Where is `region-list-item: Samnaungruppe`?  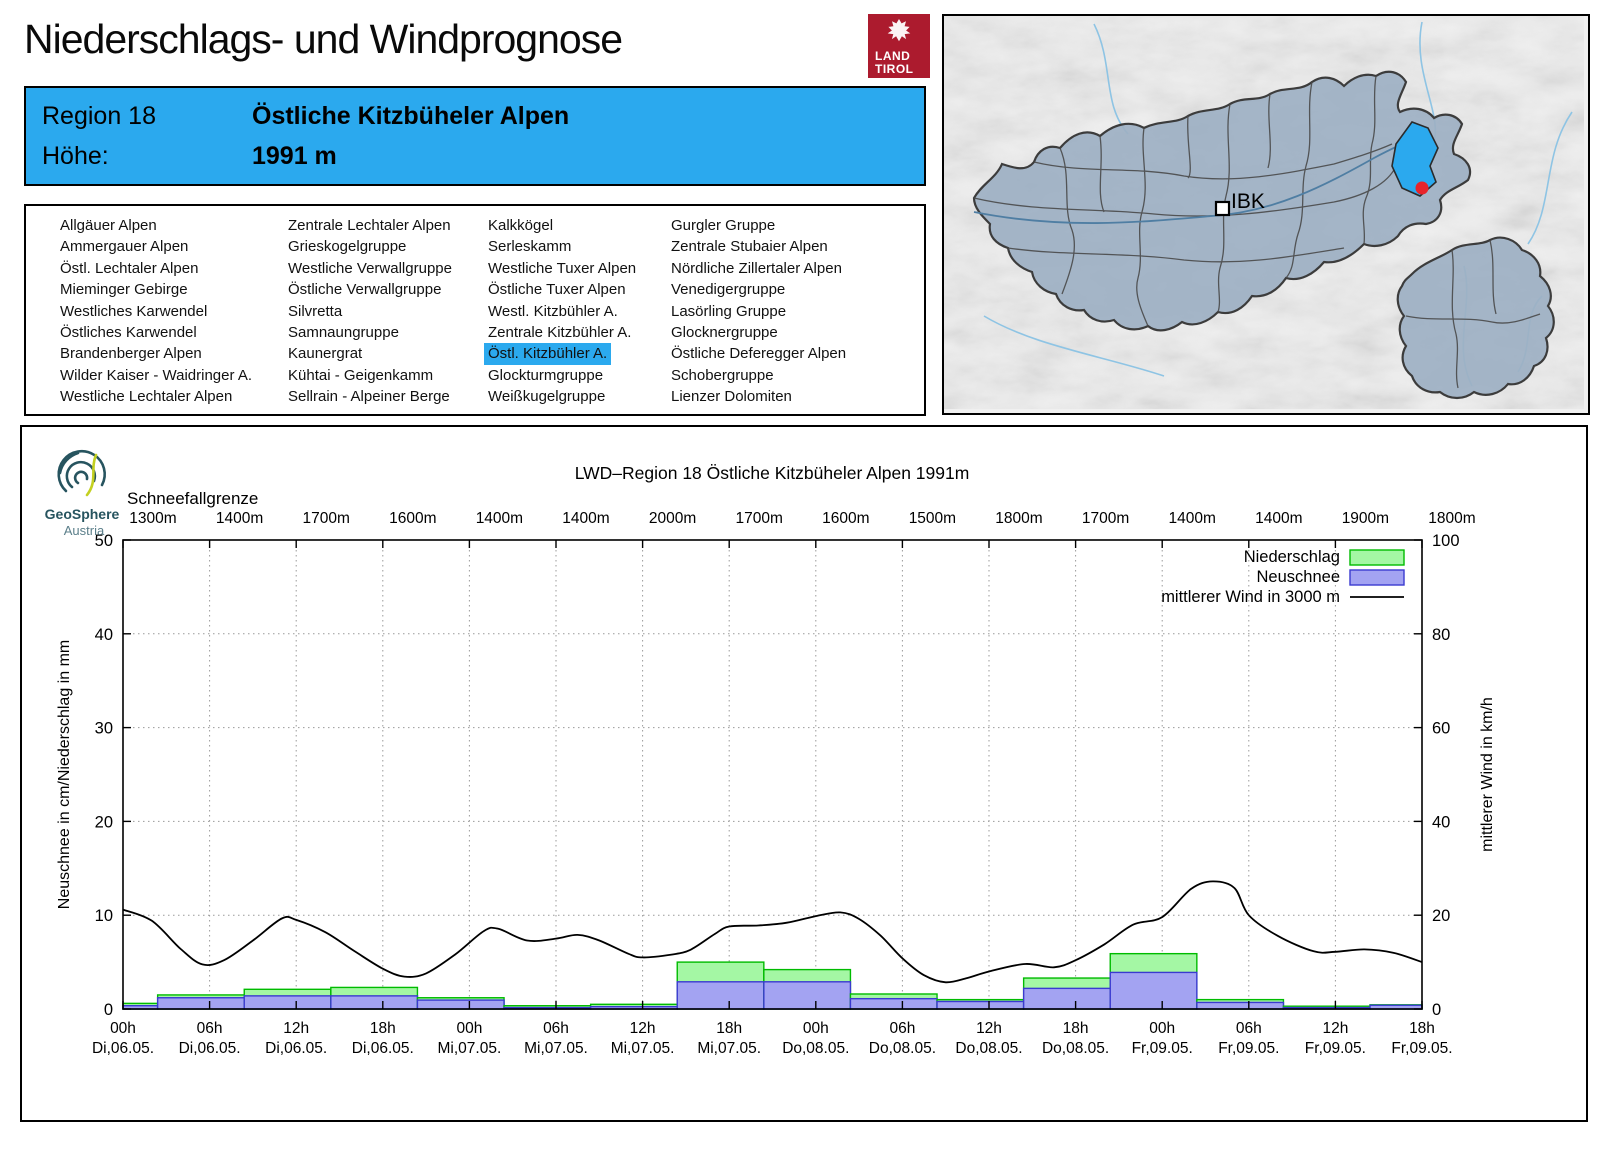
region-list-item: Samnaungruppe is located at coordinates (343, 333).